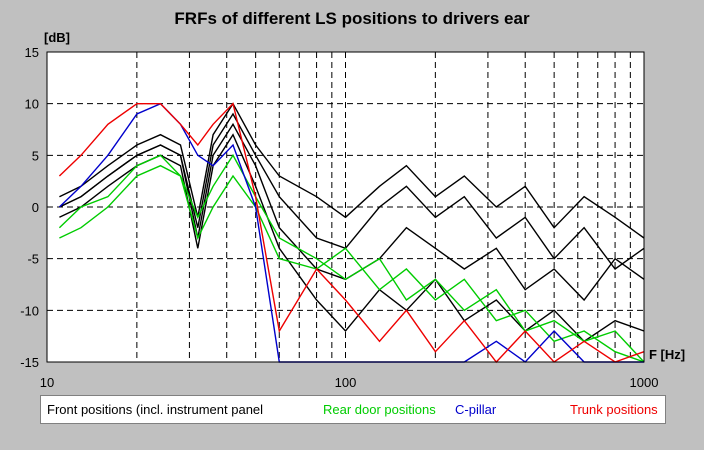 This screenshot has height=450, width=704. I want to click on legend-front: Front positions (incl. instrument panel, so click(155, 409).